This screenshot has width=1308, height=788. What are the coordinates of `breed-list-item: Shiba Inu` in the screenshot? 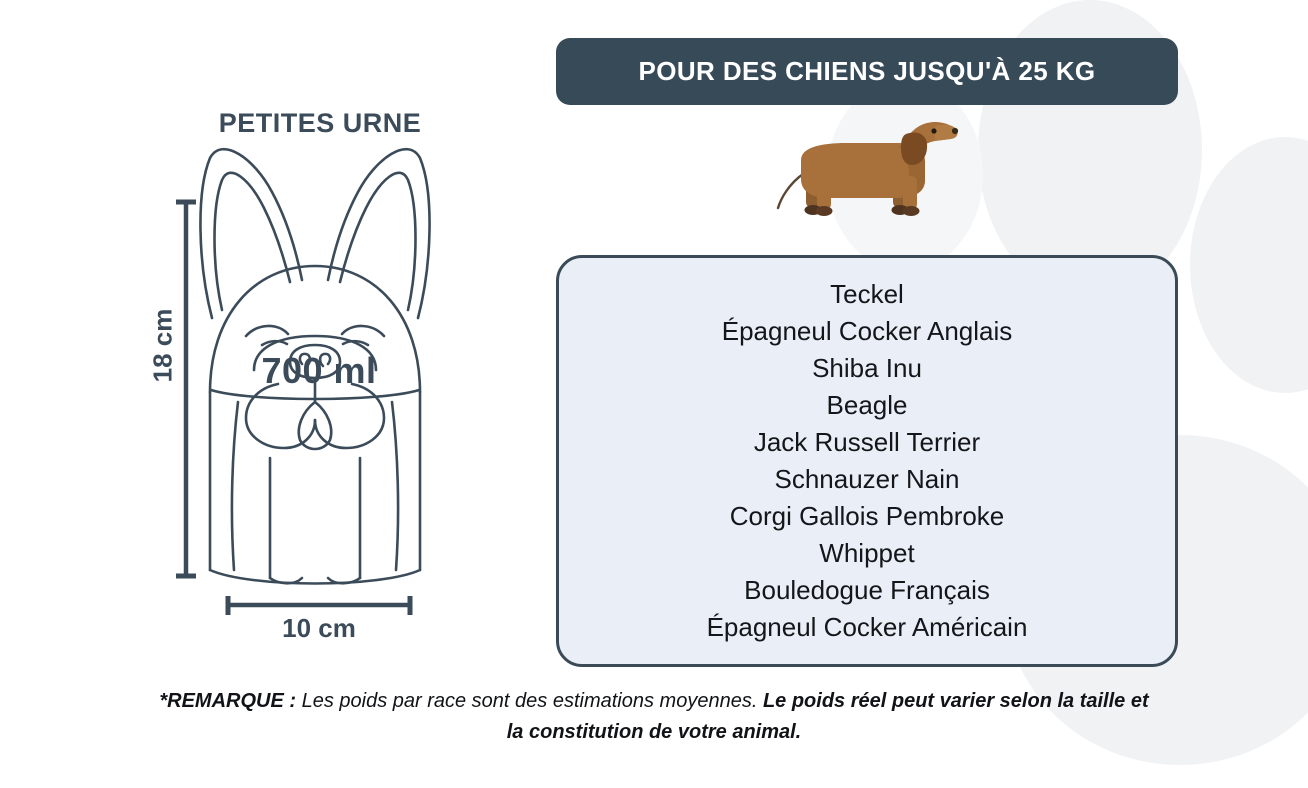 It's located at (867, 368).